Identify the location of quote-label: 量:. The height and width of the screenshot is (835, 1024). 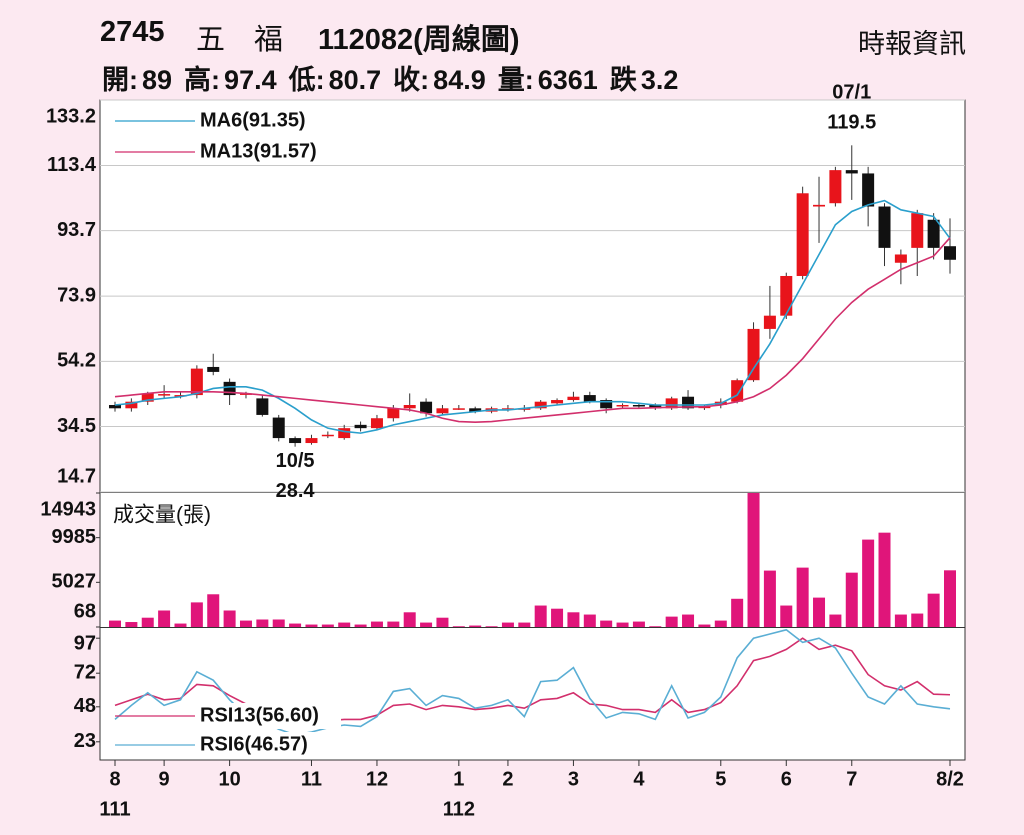
(515, 80).